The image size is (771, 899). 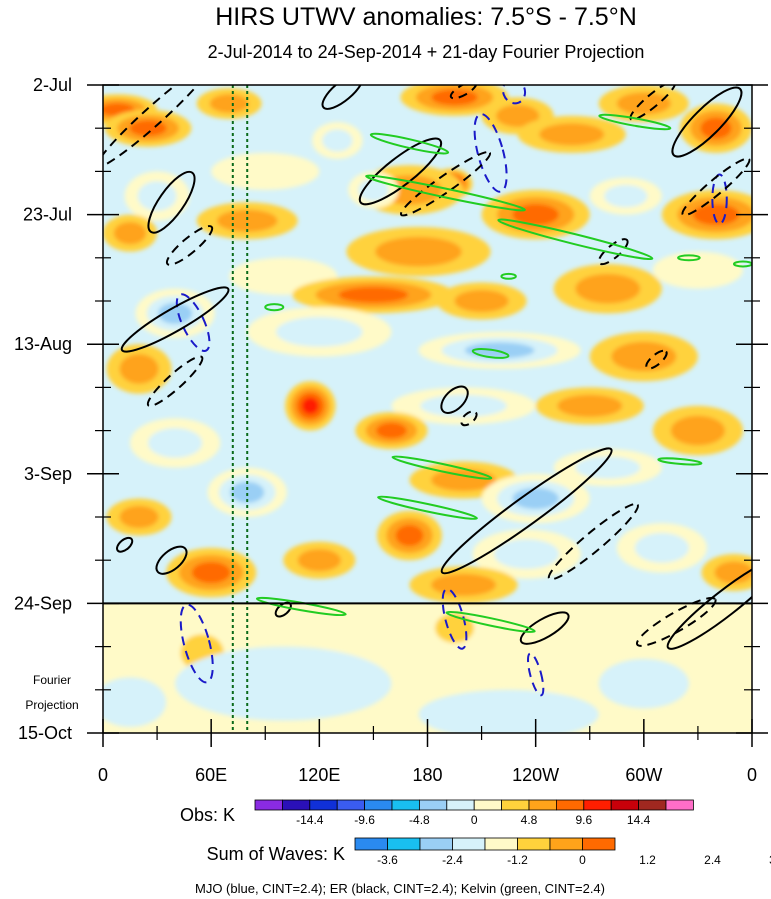 I want to click on x-tick-label: 60W, so click(x=643, y=775).